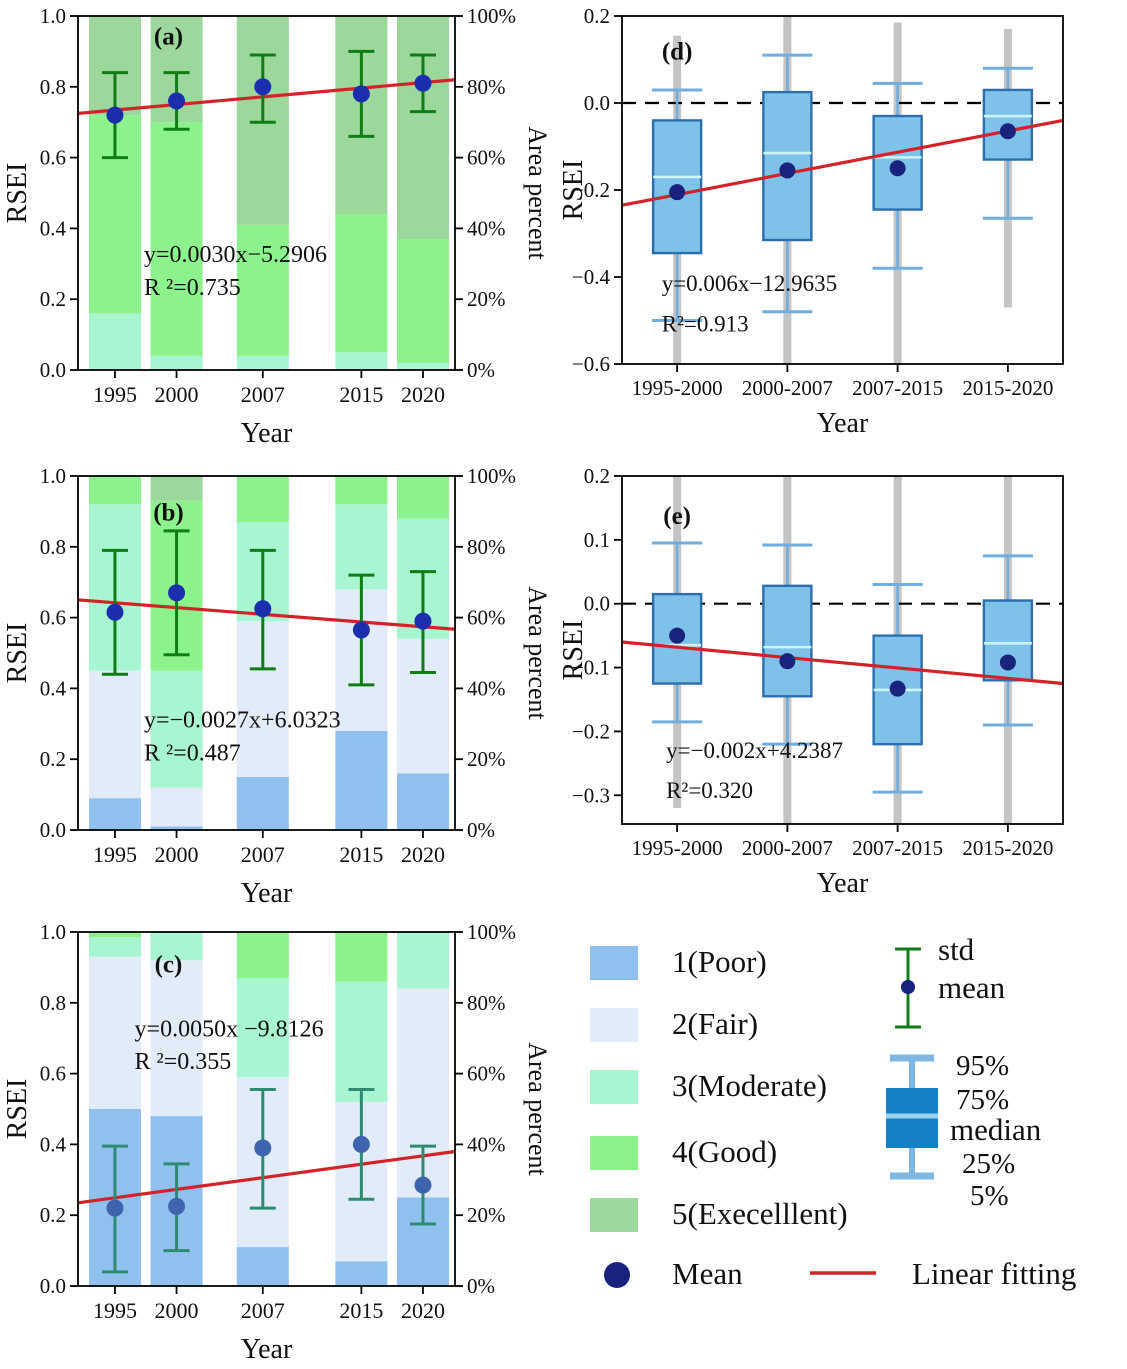 Image resolution: width=1127 pixels, height=1369 pixels. I want to click on legend-swatch-moderate, so click(614, 1087).